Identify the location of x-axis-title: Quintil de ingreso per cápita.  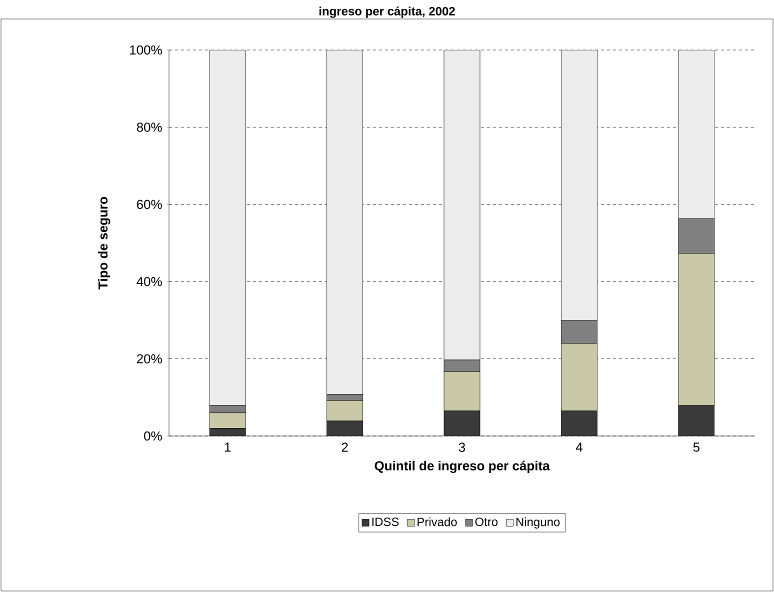
(462, 467).